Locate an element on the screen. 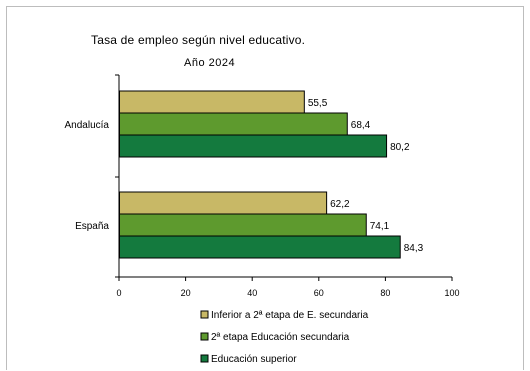  bar-value-label: 74,1 is located at coordinates (380, 226).